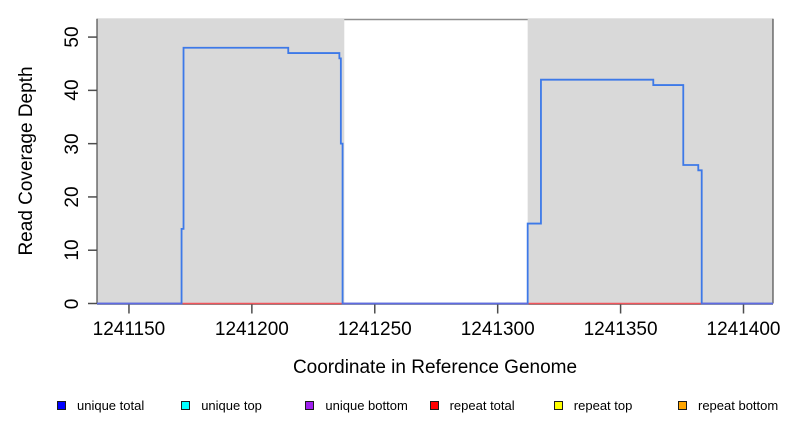 This screenshot has height=432, width=792. I want to click on legend-label: unique top, so click(231, 405).